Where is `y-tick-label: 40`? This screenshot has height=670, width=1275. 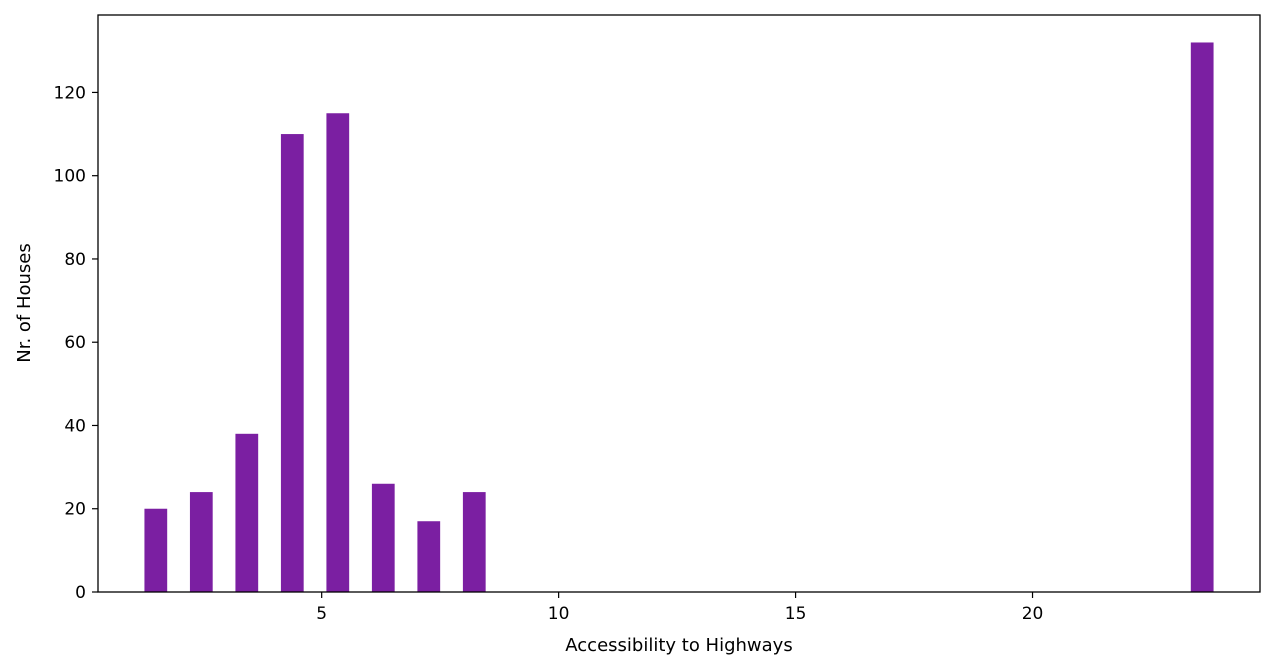
y-tick-label: 40 is located at coordinates (75, 426).